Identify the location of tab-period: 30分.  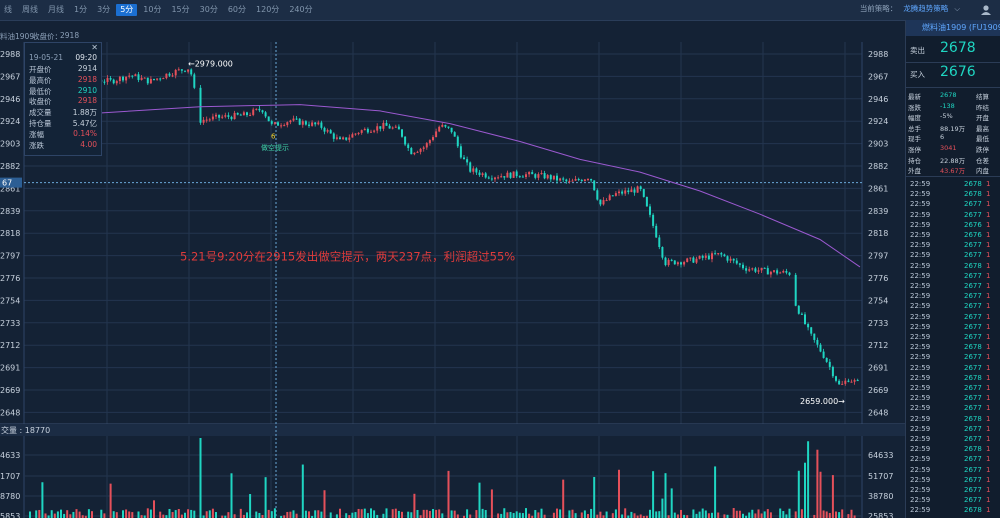
(208, 9).